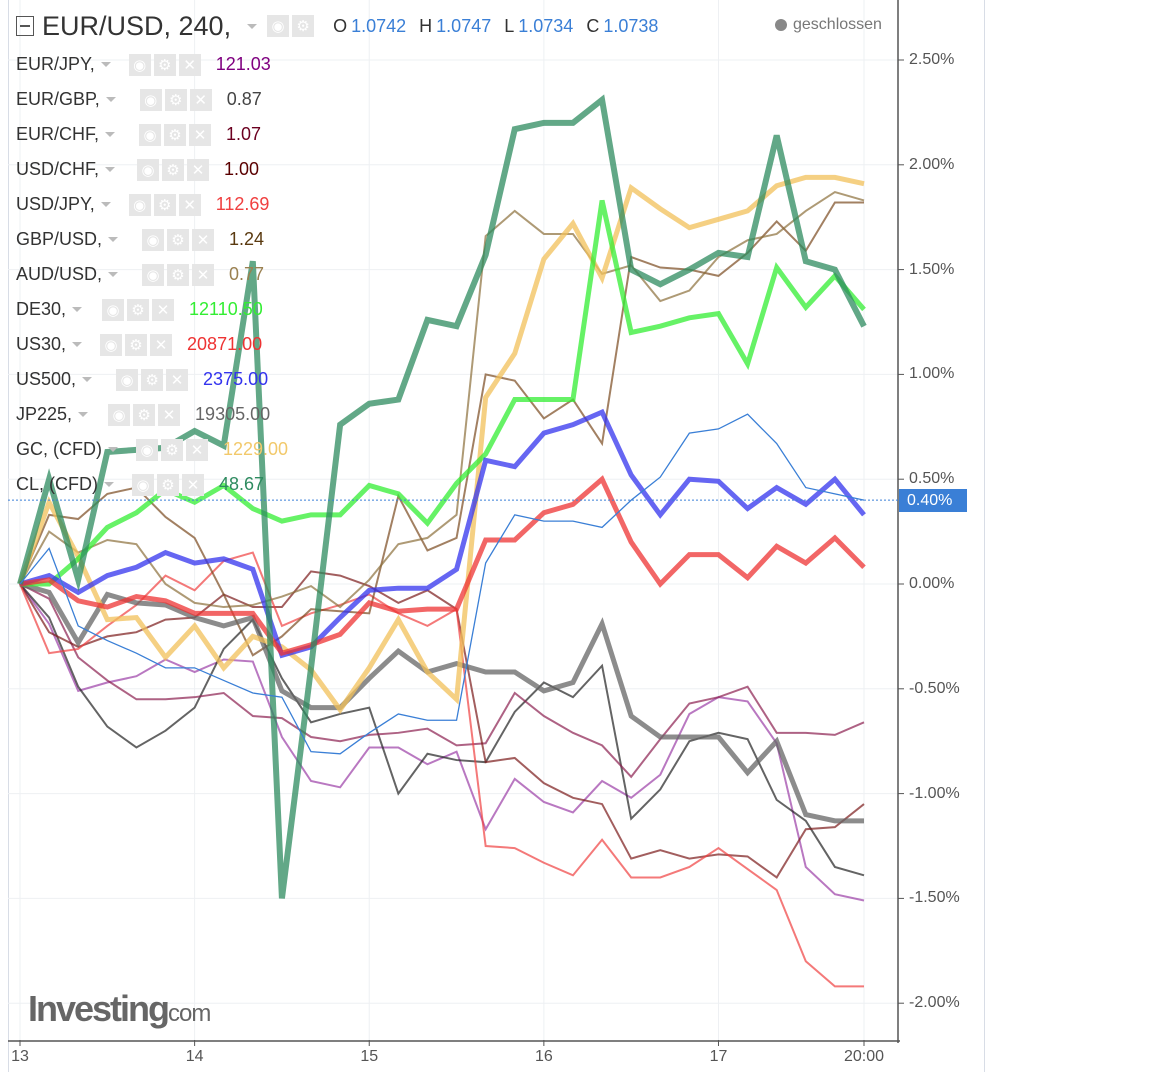 The width and height of the screenshot is (1160, 1079). What do you see at coordinates (932, 269) in the screenshot?
I see `y-tick-label: 1.50%` at bounding box center [932, 269].